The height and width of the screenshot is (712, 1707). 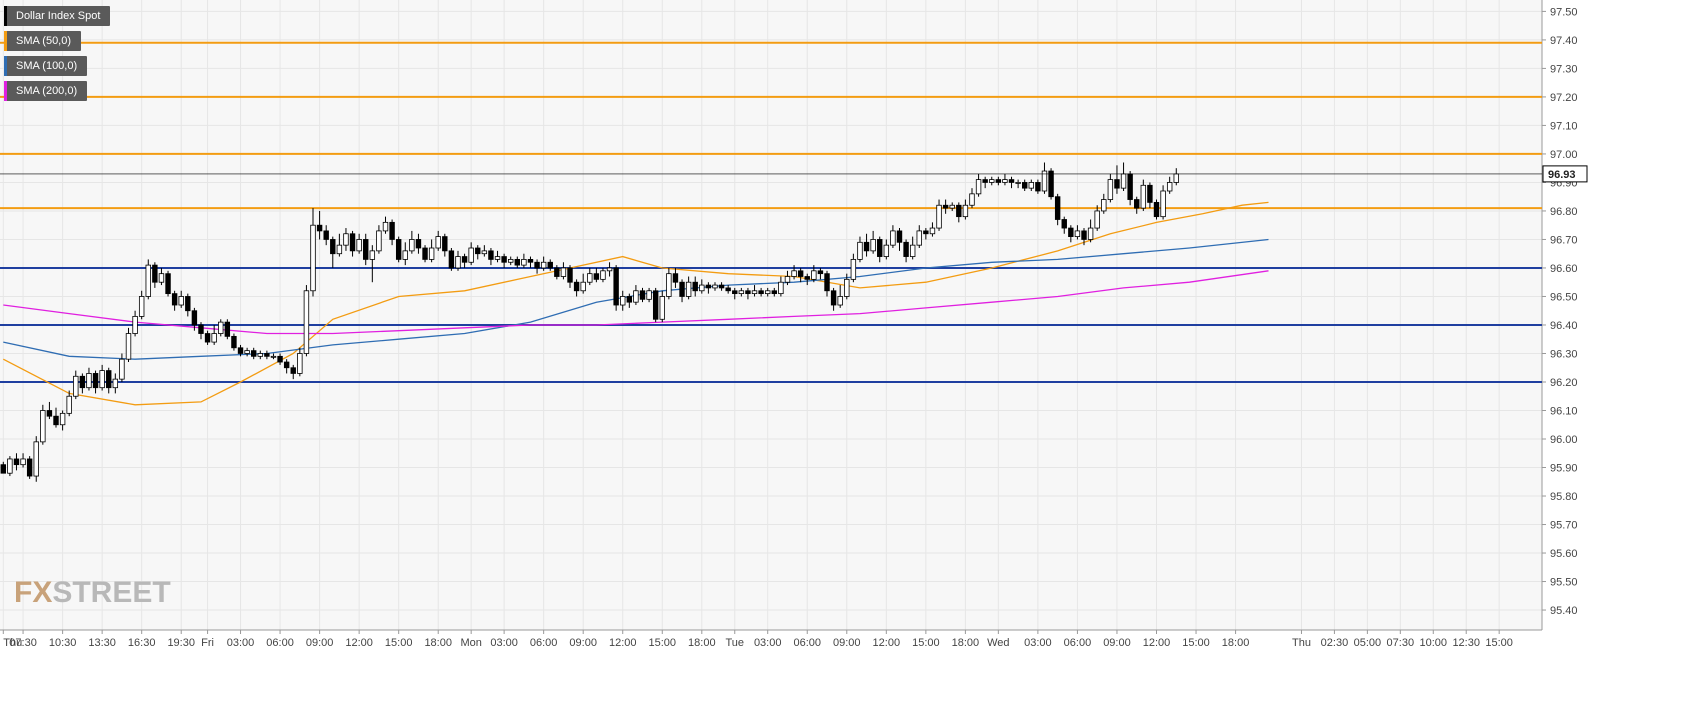 What do you see at coordinates (12, 643) in the screenshot?
I see `x-tick-label: Thu` at bounding box center [12, 643].